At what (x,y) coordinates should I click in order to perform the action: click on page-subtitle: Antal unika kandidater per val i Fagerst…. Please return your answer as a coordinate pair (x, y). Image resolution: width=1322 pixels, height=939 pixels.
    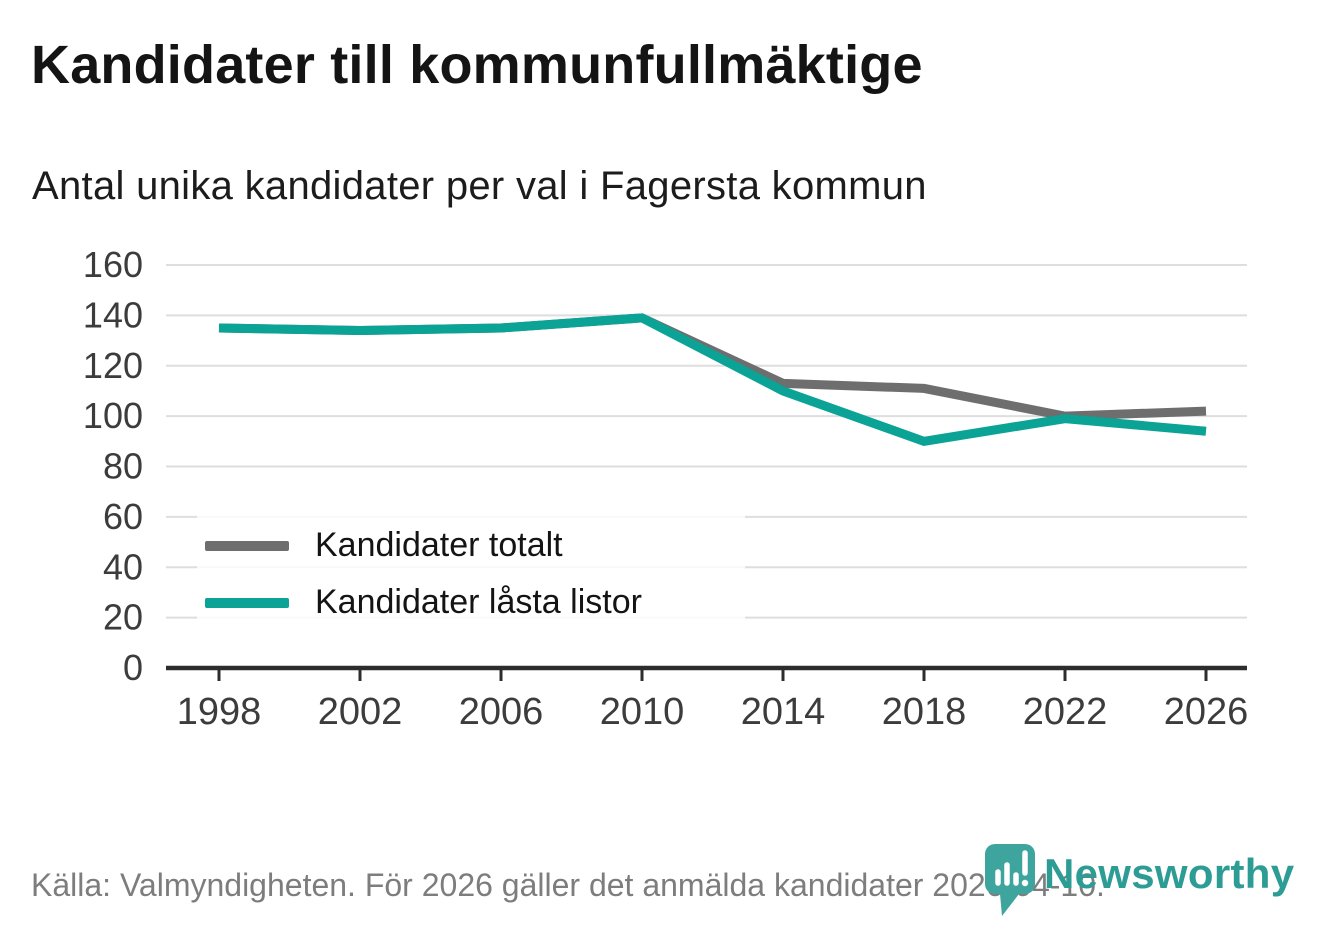
    Looking at the image, I should click on (479, 186).